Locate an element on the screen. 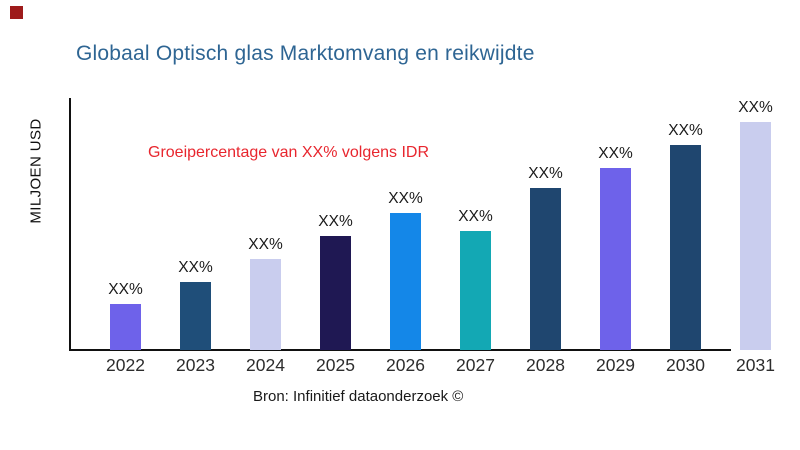 The width and height of the screenshot is (800, 450). bar-value-label-2023: XX% is located at coordinates (195, 267).